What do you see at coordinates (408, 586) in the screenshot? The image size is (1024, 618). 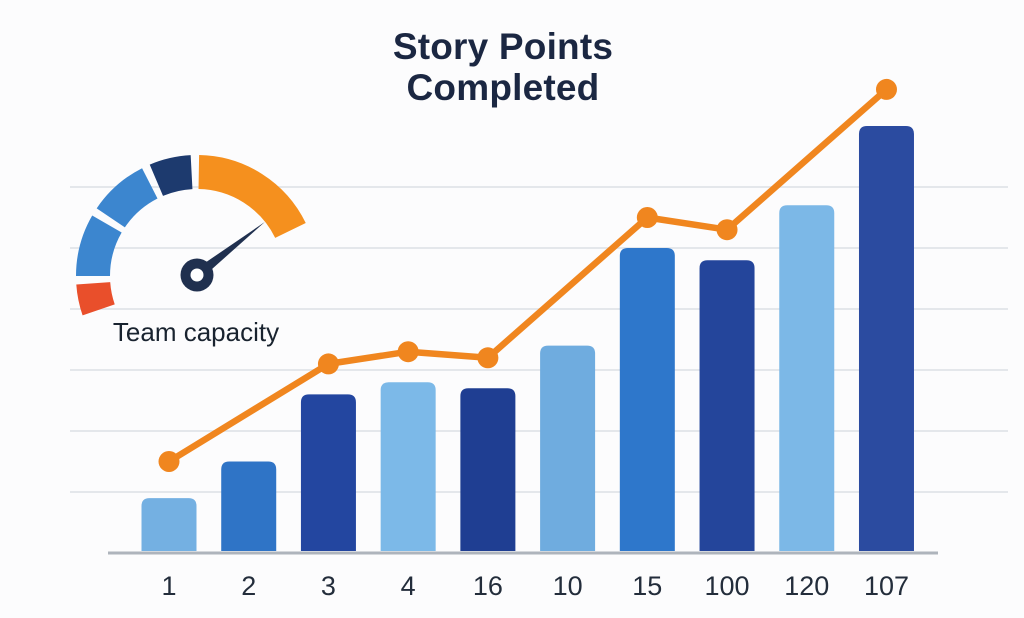 I see `x-axis-label: 4` at bounding box center [408, 586].